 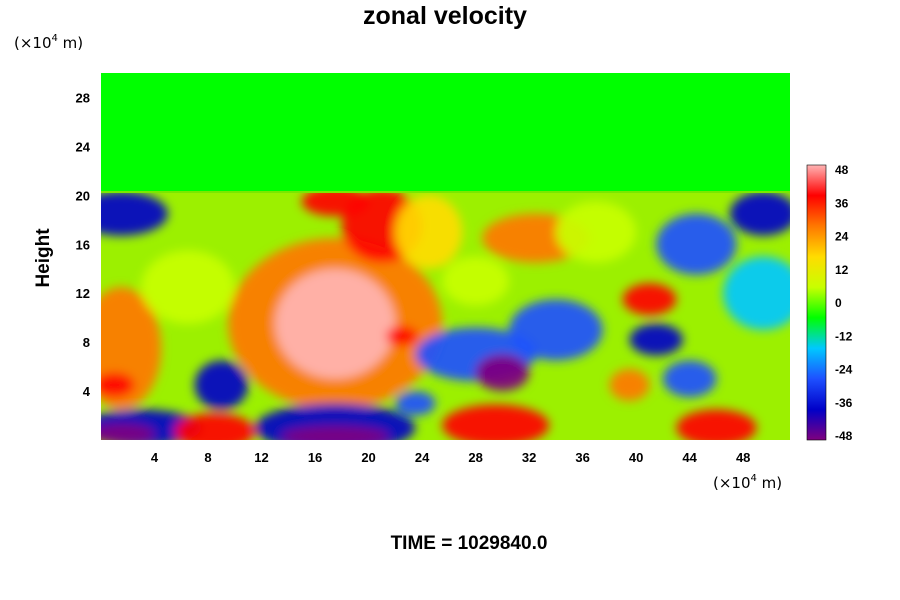 What do you see at coordinates (445, 16) in the screenshot?
I see `chart-title: zonal velocity` at bounding box center [445, 16].